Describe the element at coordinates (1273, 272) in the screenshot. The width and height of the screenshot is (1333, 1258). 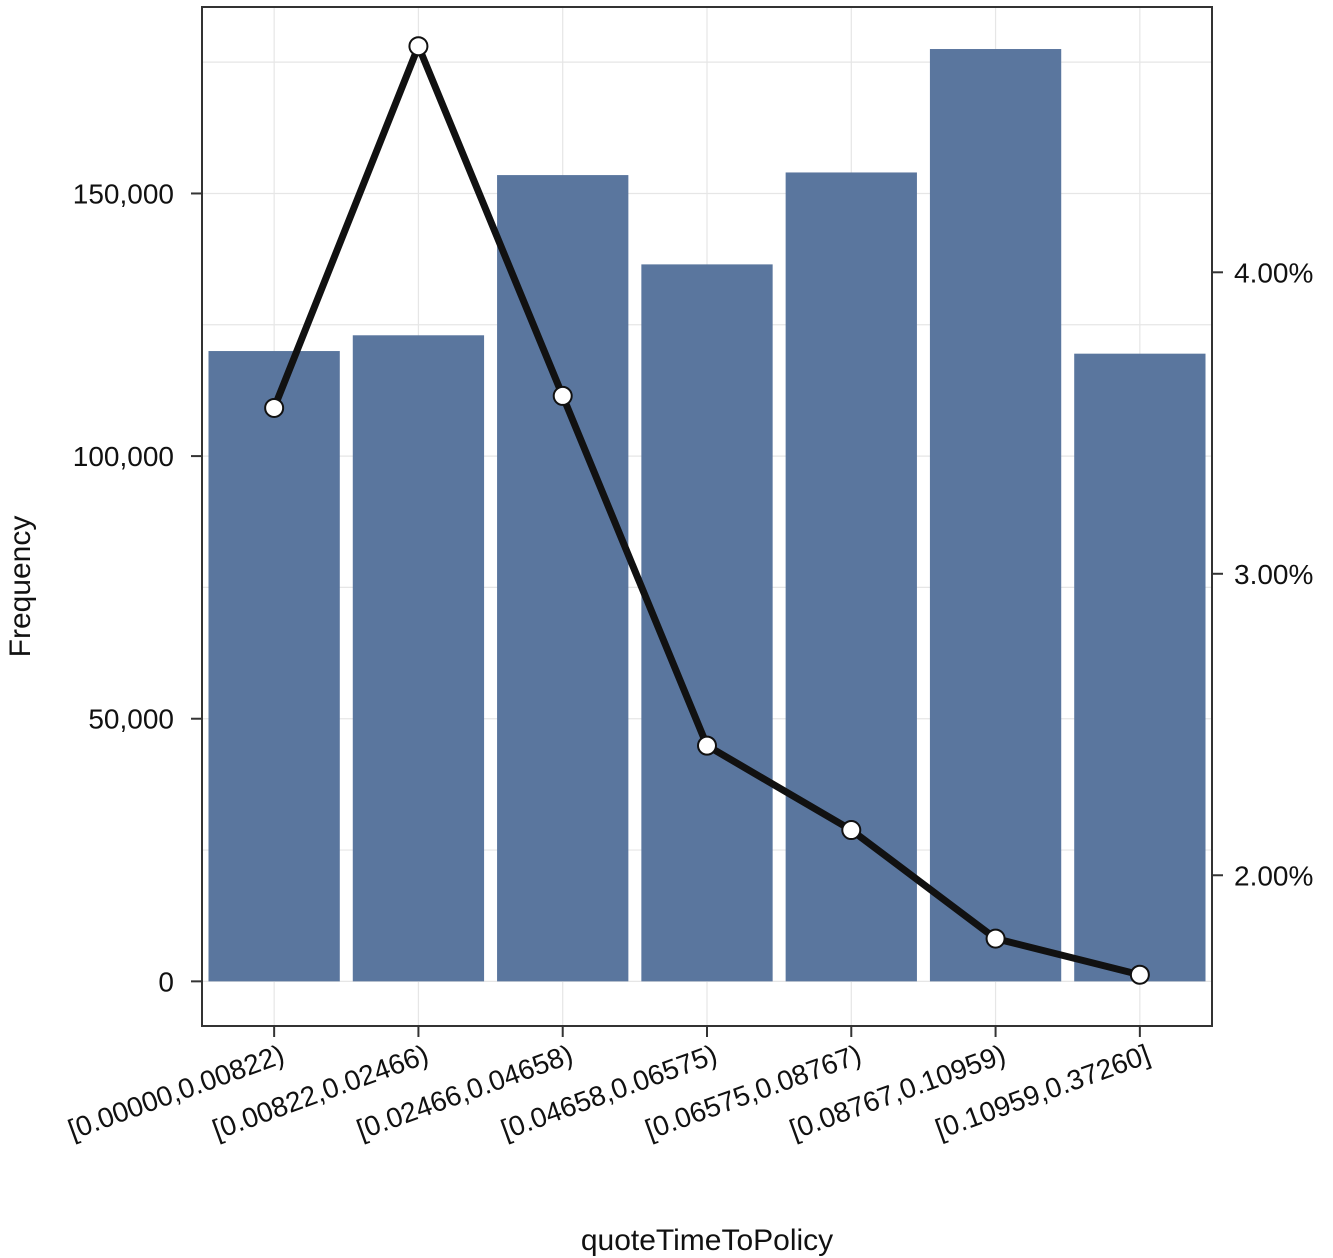
I see `y2-tick-label: 4.00%` at that location.